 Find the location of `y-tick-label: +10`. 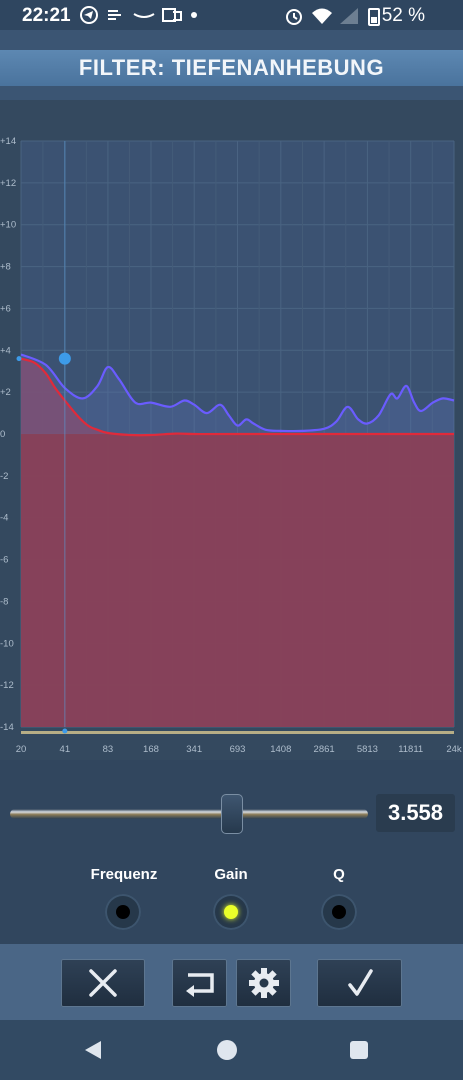

y-tick-label: +10 is located at coordinates (8, 225).